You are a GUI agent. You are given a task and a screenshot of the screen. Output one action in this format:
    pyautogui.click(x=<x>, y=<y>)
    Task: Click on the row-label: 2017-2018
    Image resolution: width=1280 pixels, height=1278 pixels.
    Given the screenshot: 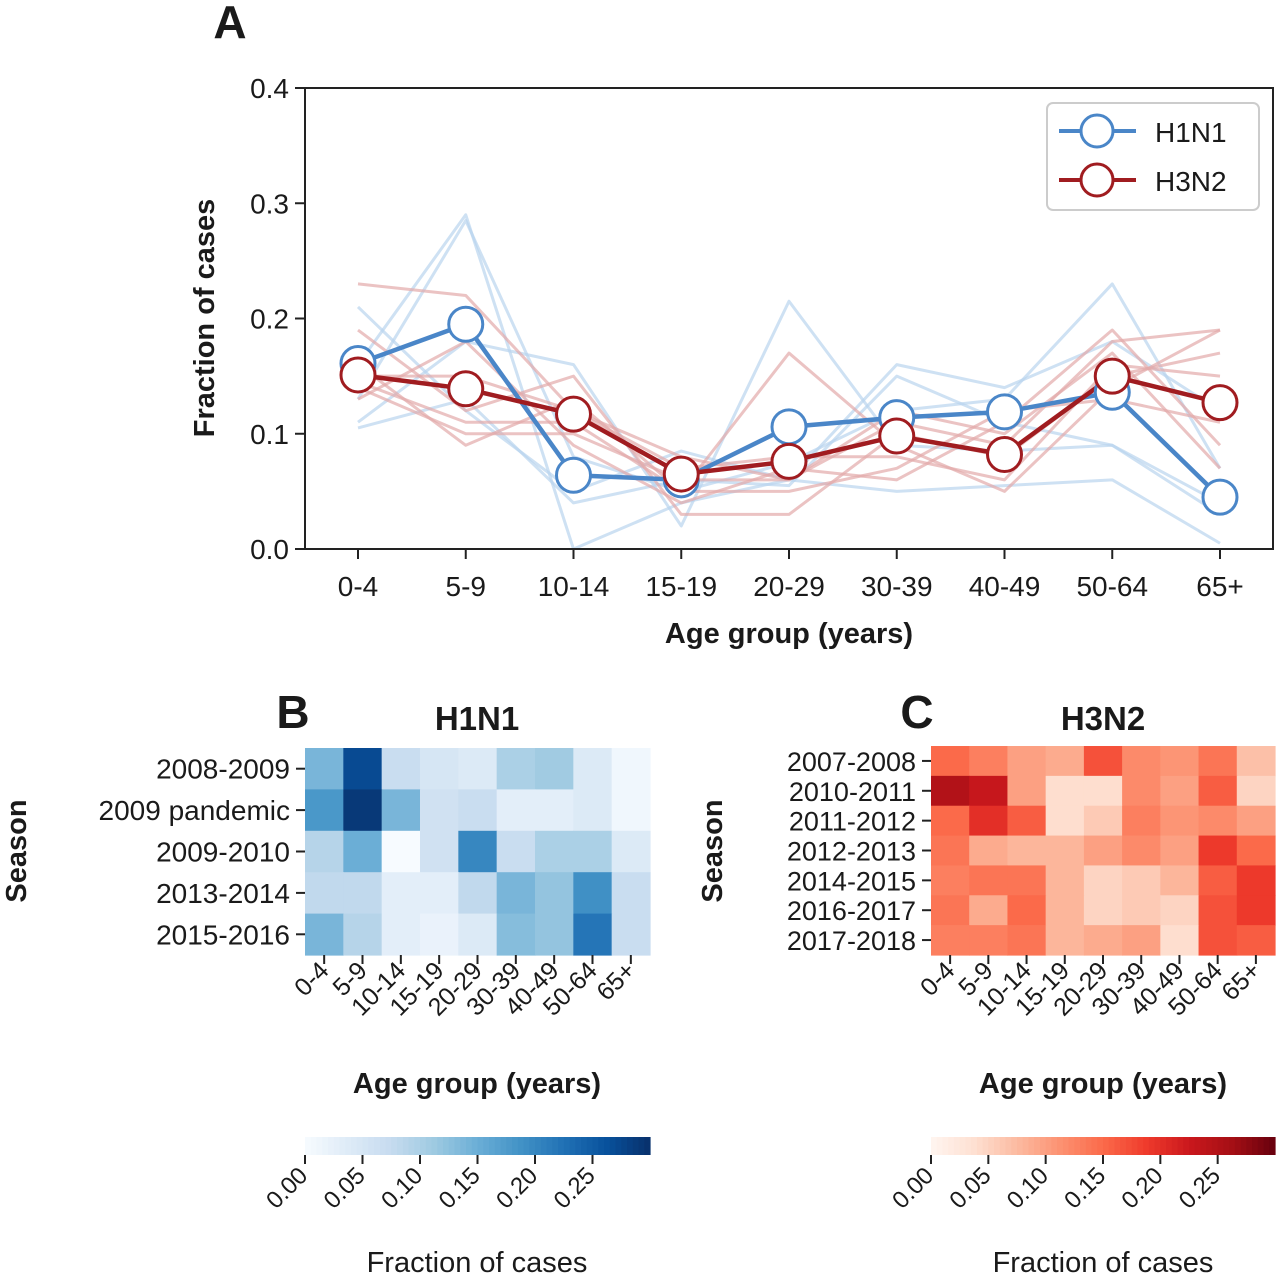 What is the action you would take?
    pyautogui.click(x=851, y=941)
    